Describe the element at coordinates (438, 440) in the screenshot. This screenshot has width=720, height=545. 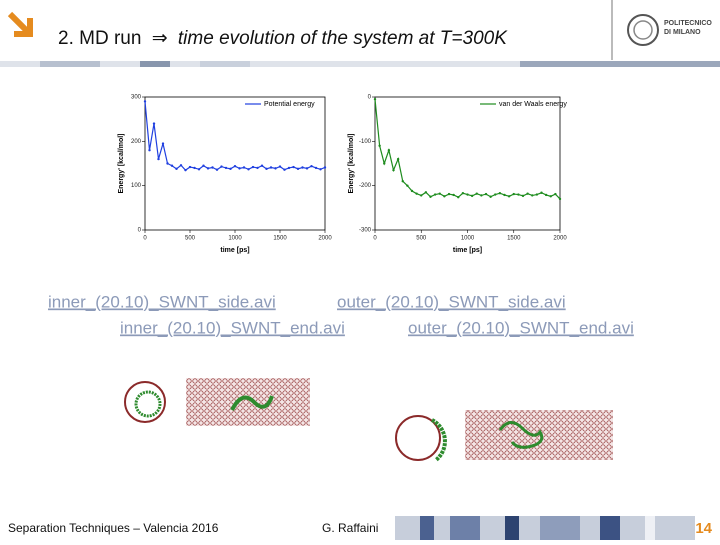
I see `outer-molecule` at that location.